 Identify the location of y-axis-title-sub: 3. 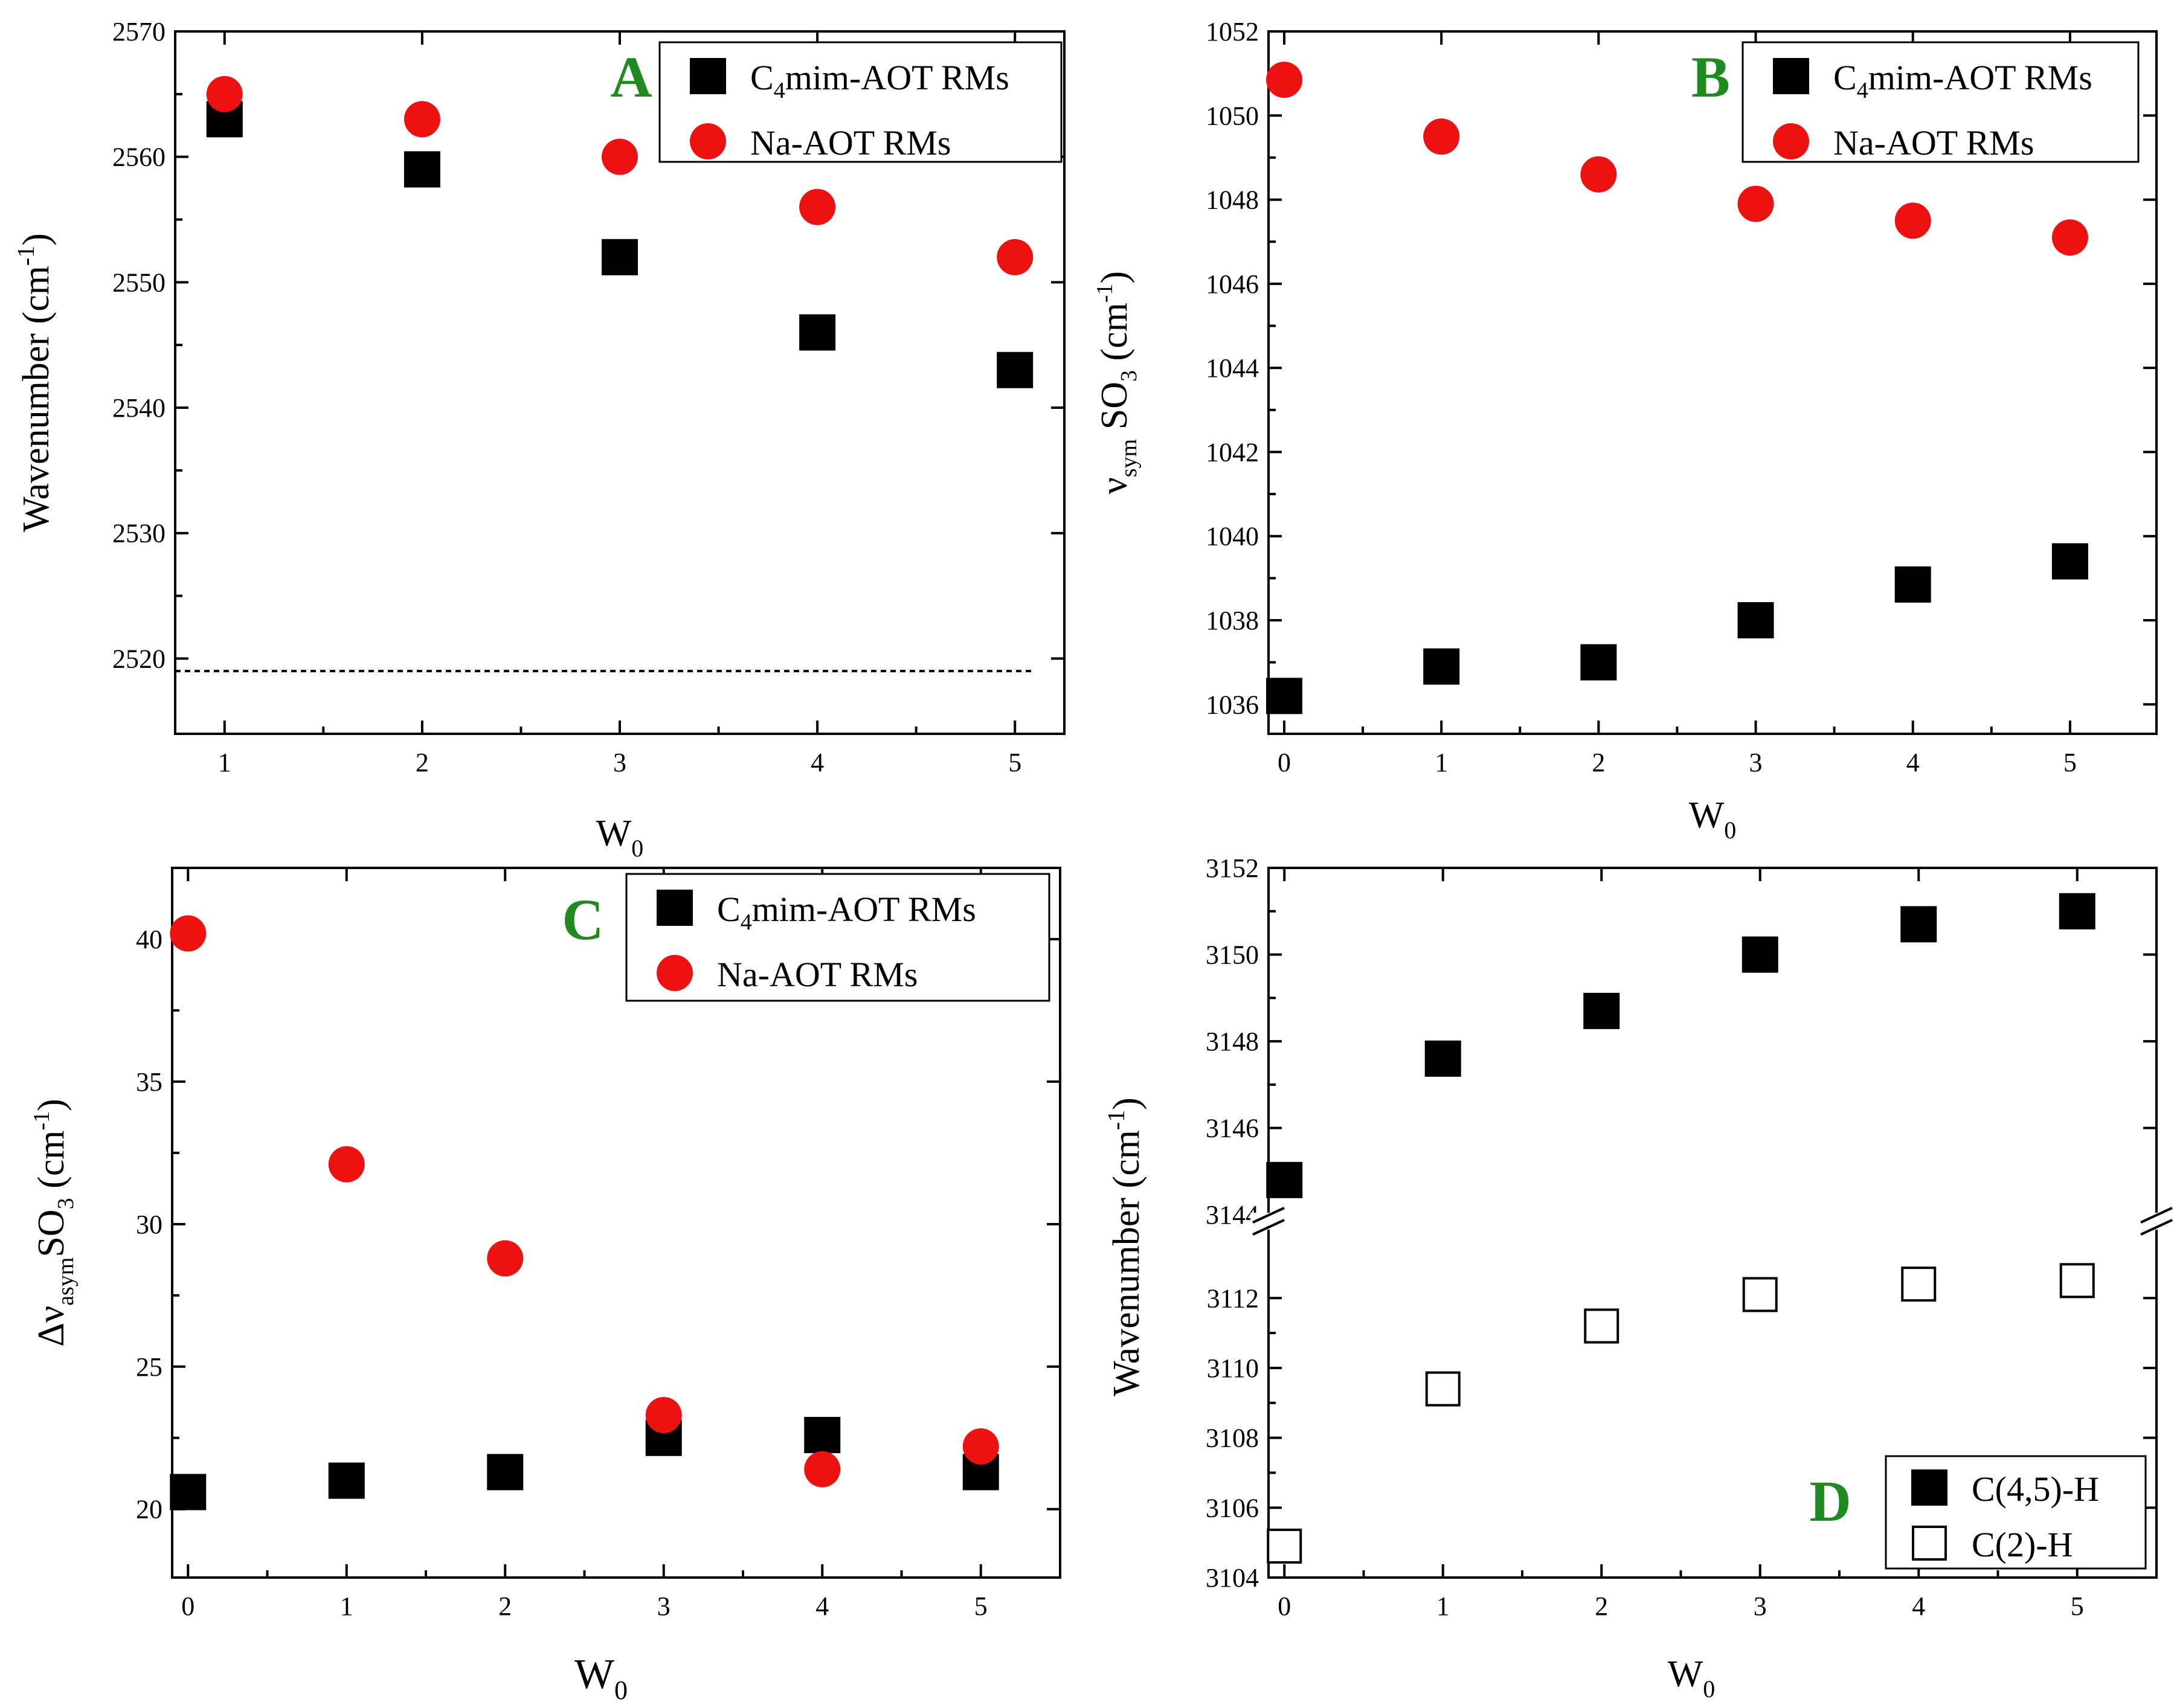
(66, 1203).